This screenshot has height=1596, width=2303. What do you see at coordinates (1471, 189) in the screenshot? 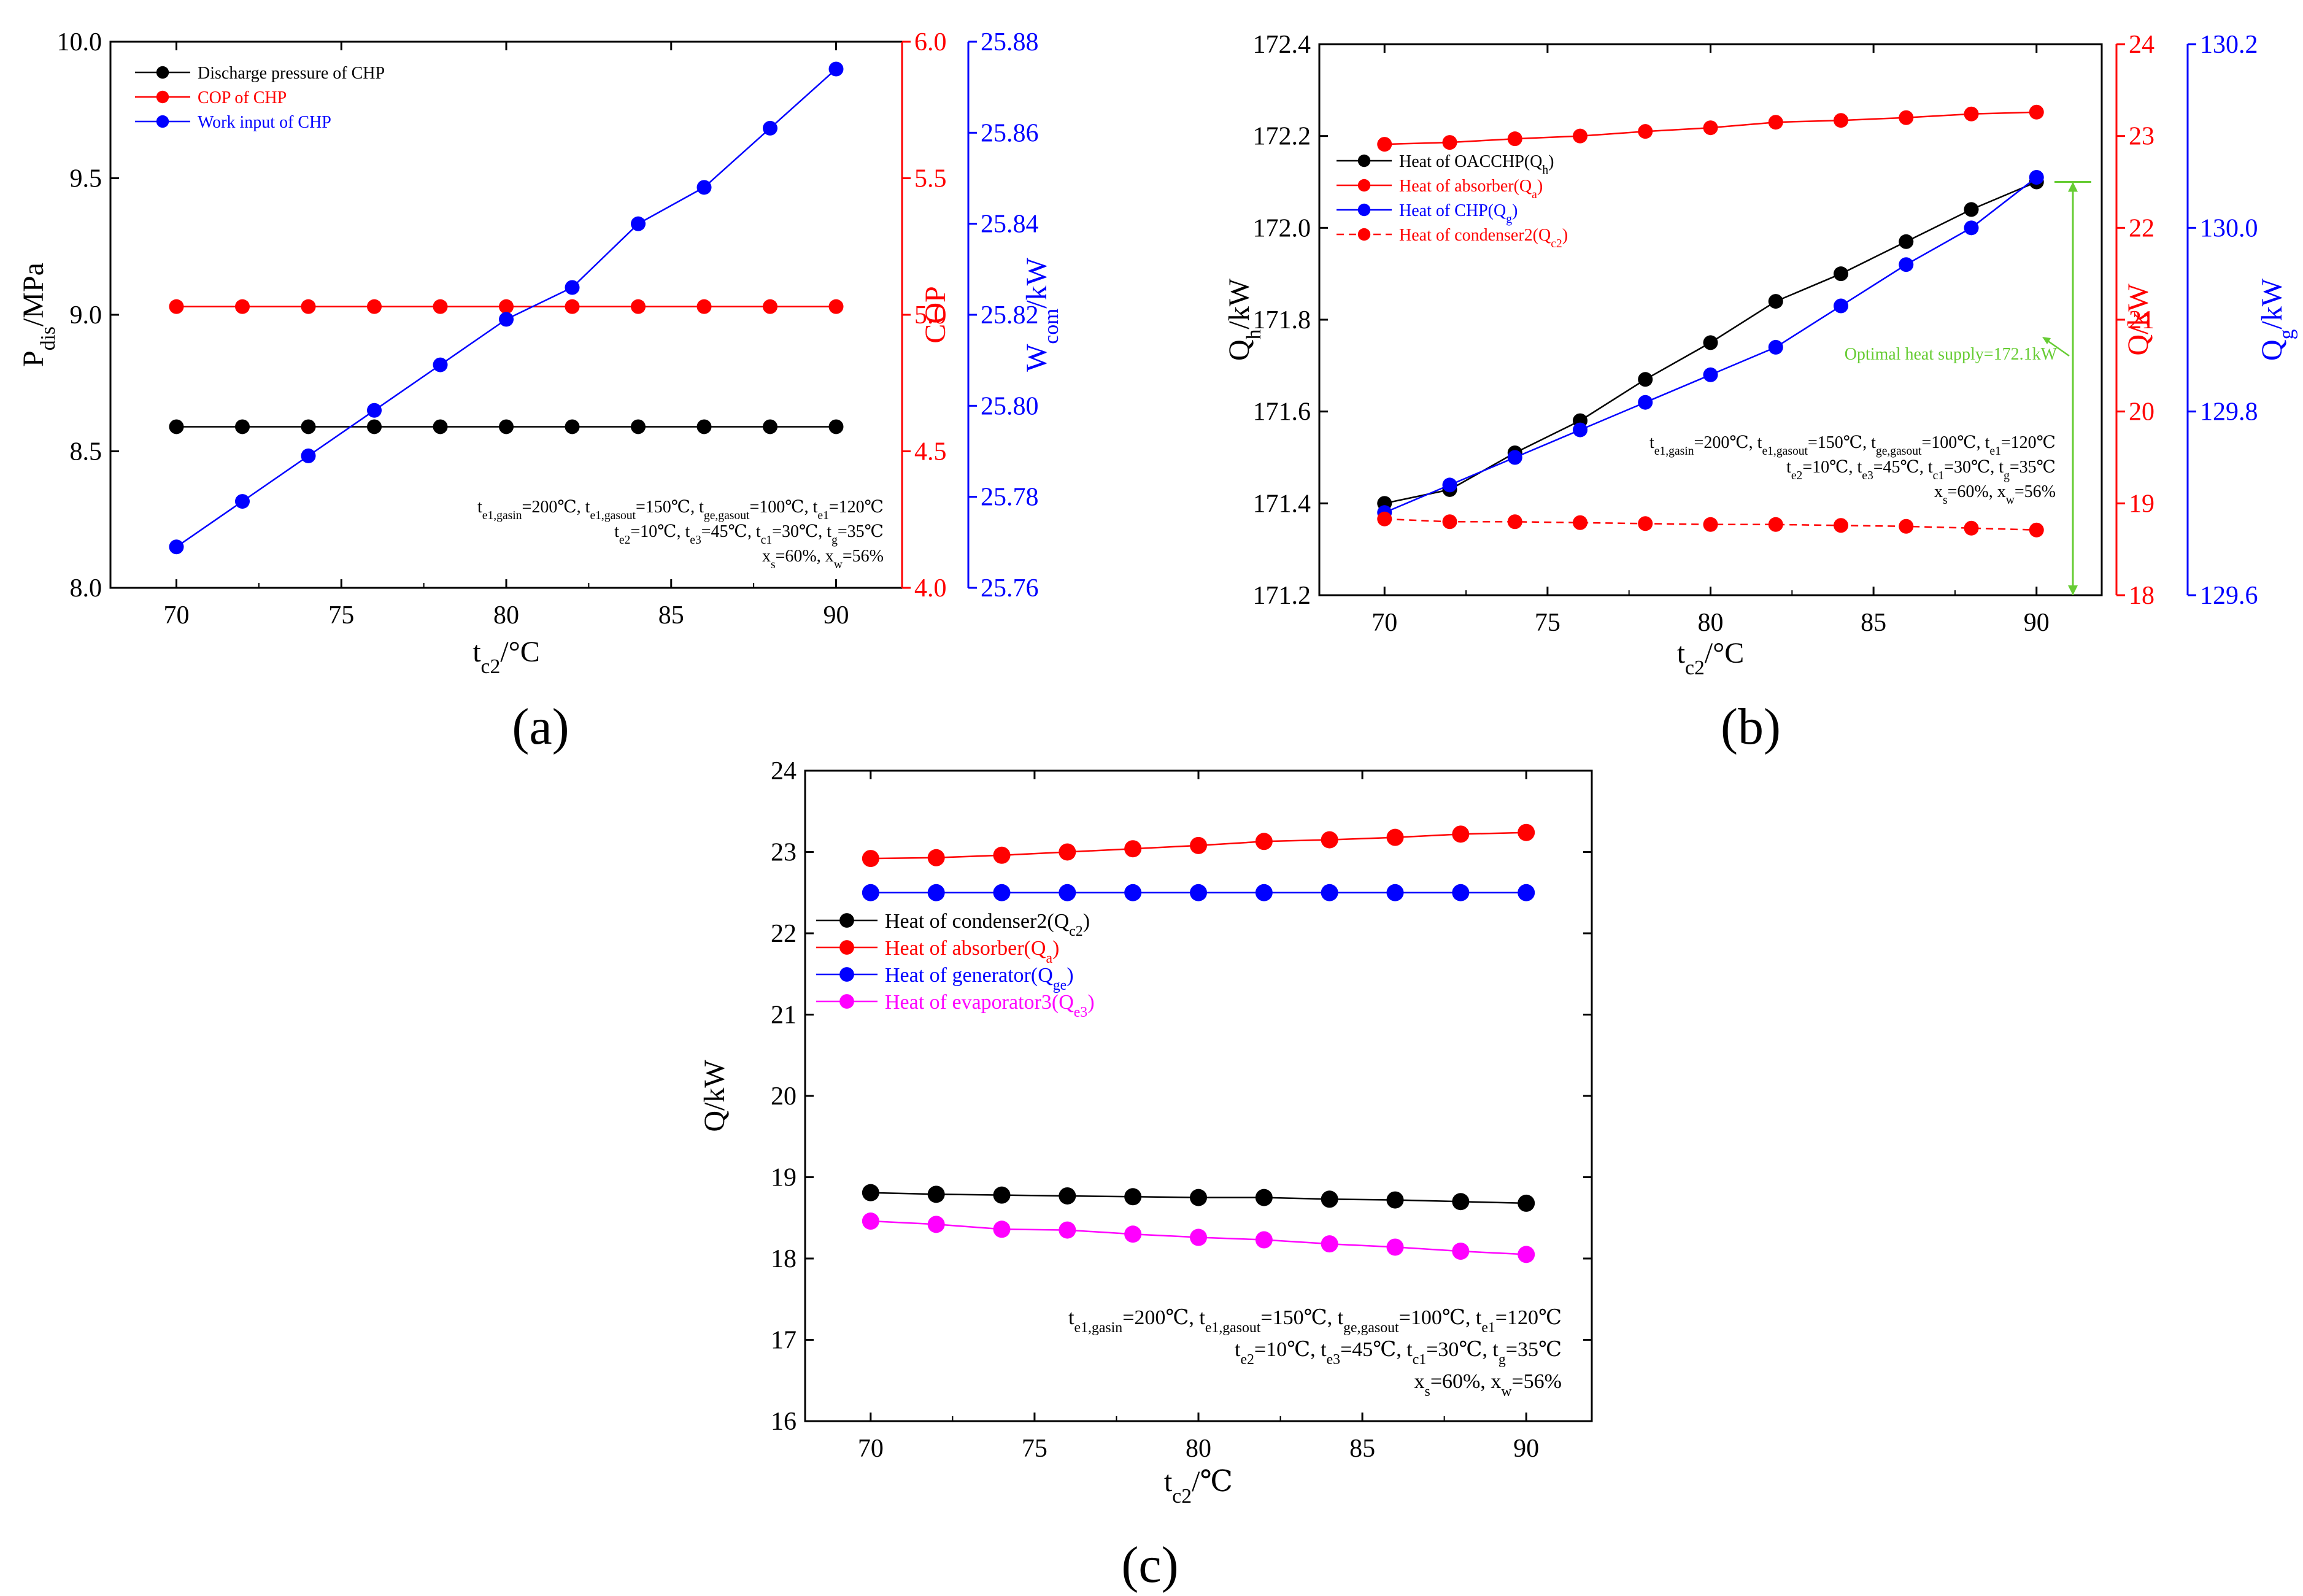
I see `legend-label: Heat of absorber(Qa)` at bounding box center [1471, 189].